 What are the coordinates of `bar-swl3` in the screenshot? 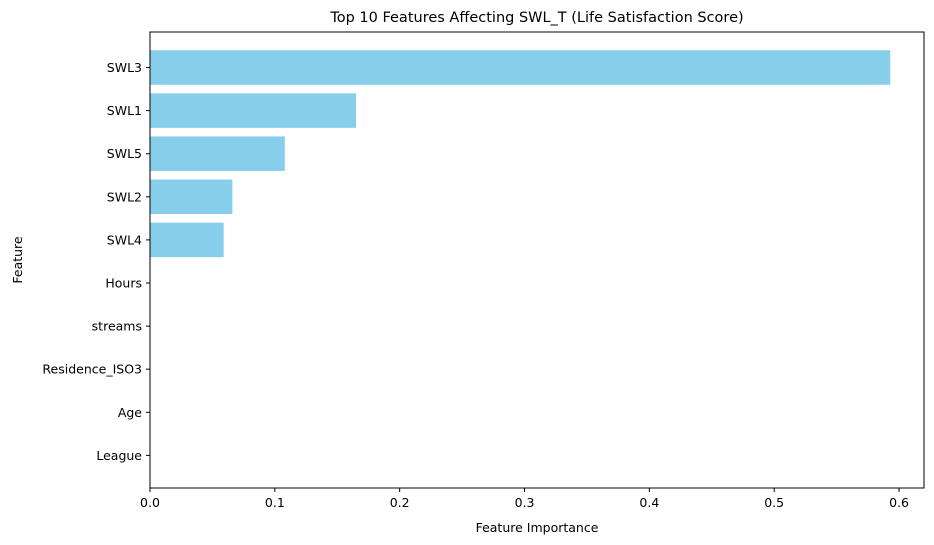 It's located at (520, 67).